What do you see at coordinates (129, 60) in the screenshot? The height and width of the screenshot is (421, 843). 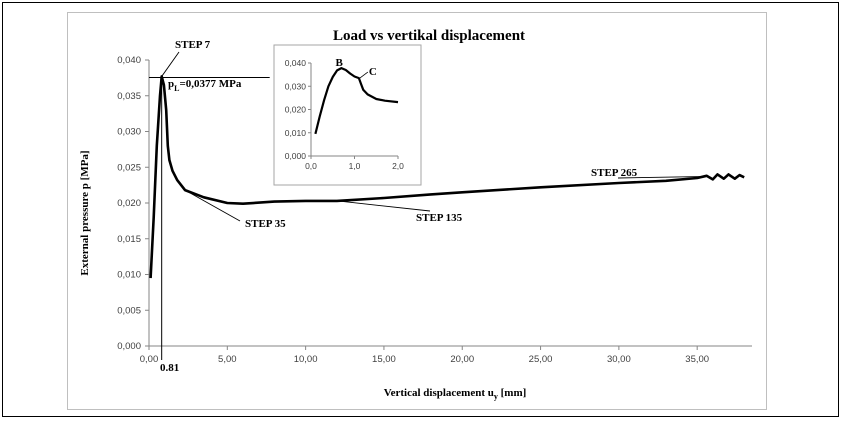 I see `y-tick-label: 0,040` at bounding box center [129, 60].